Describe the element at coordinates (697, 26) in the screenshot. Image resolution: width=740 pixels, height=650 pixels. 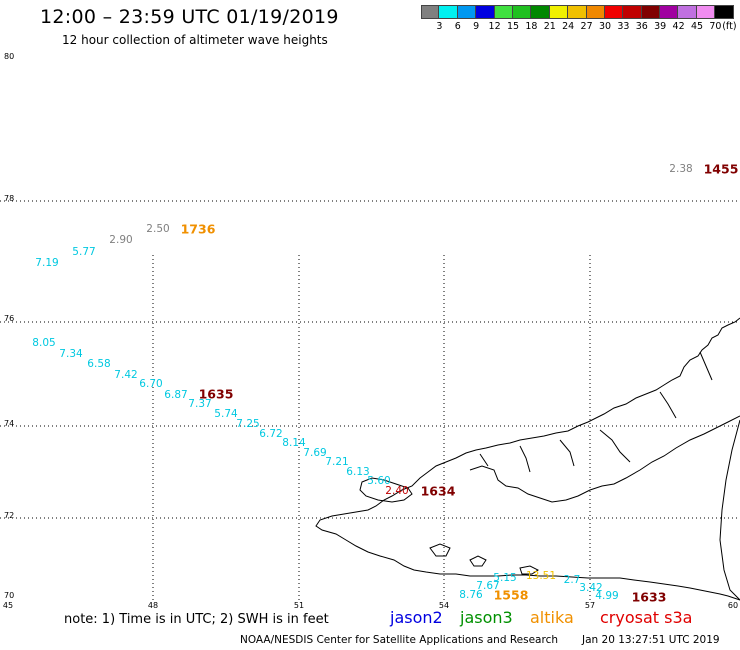
I see `legend-label: 45` at that location.